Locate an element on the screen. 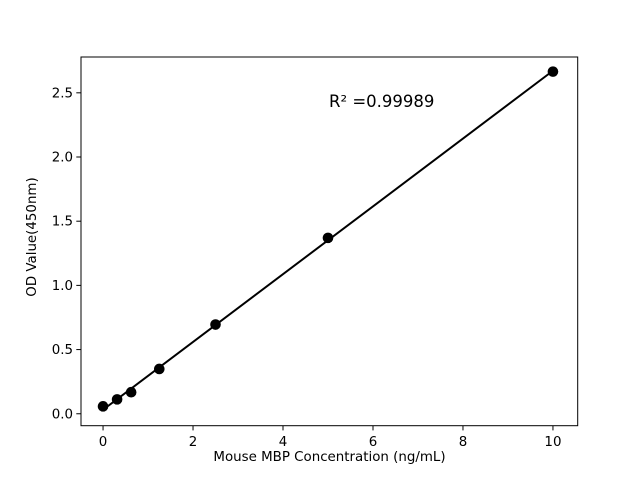 This screenshot has width=640, height=480. r-squared-annotation: R² =0.99989 is located at coordinates (382, 101).